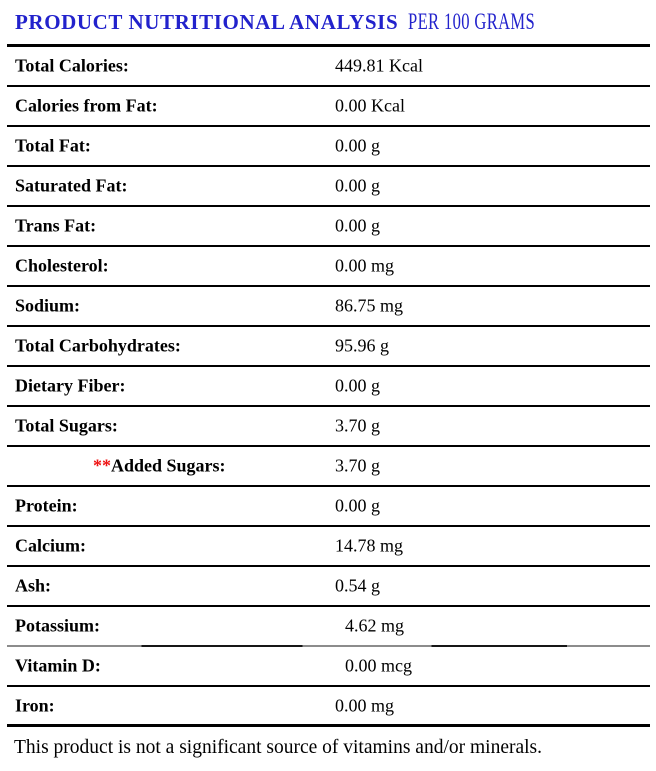  What do you see at coordinates (62, 265) in the screenshot?
I see `row-label: Cholesterol:` at bounding box center [62, 265].